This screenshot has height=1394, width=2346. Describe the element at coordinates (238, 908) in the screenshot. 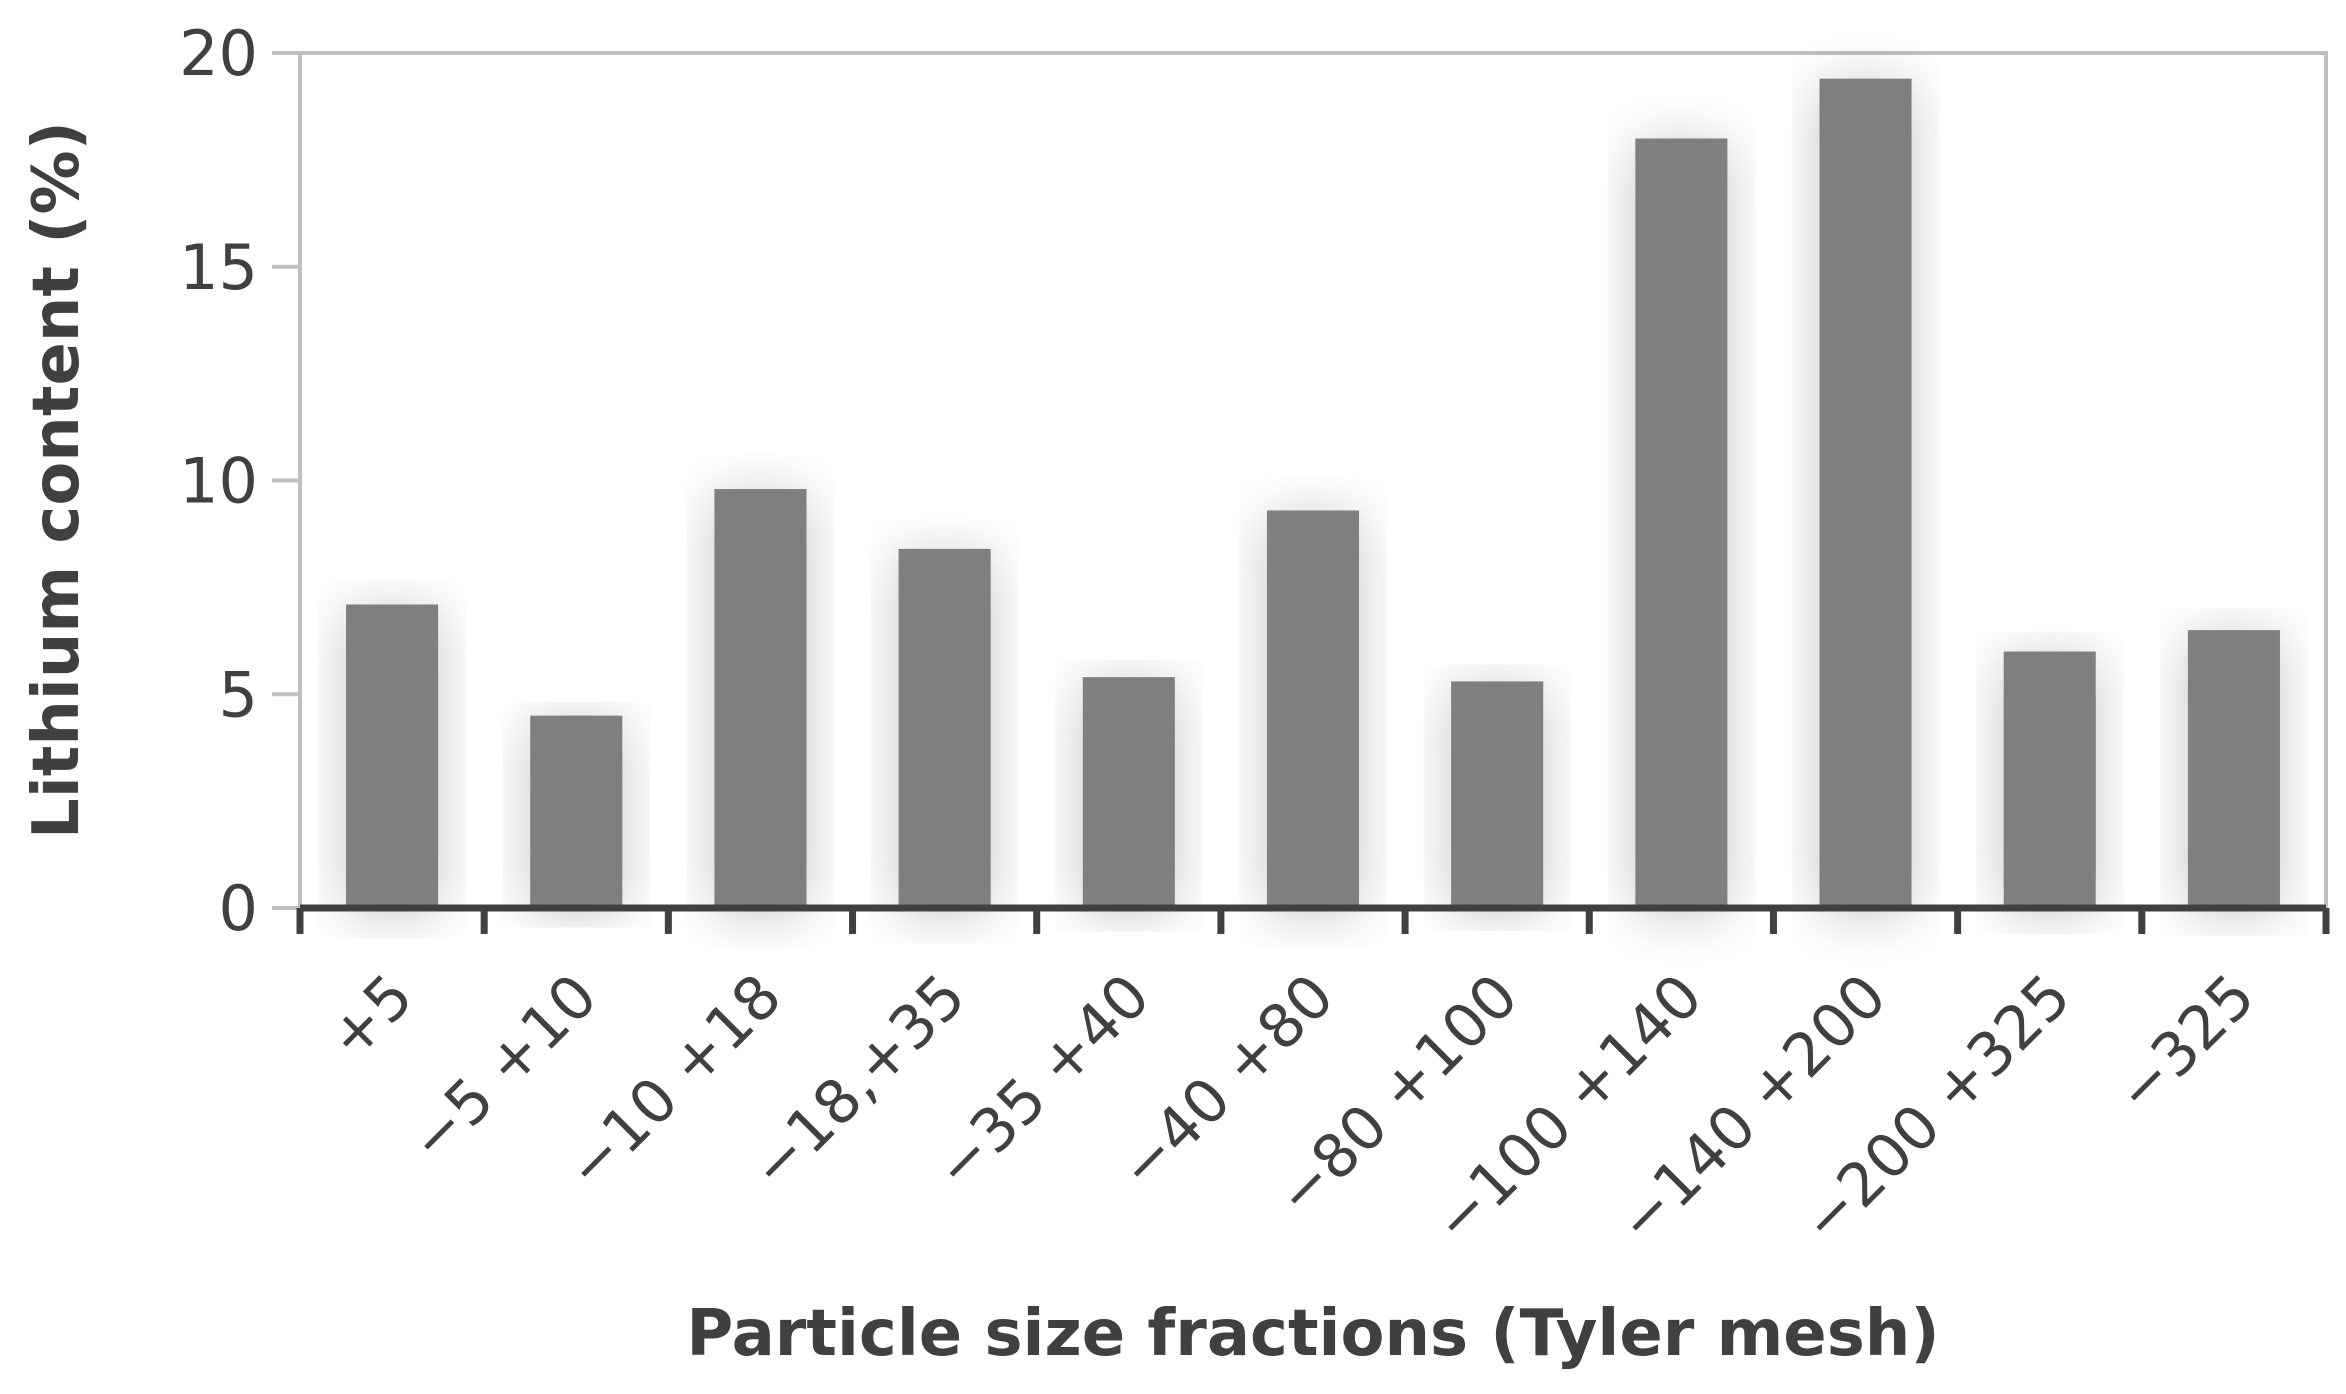

I see `y-tick-label: 0` at that location.